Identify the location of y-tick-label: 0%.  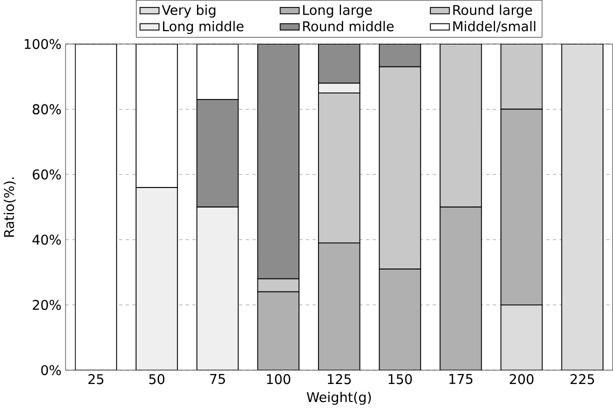
(51, 370).